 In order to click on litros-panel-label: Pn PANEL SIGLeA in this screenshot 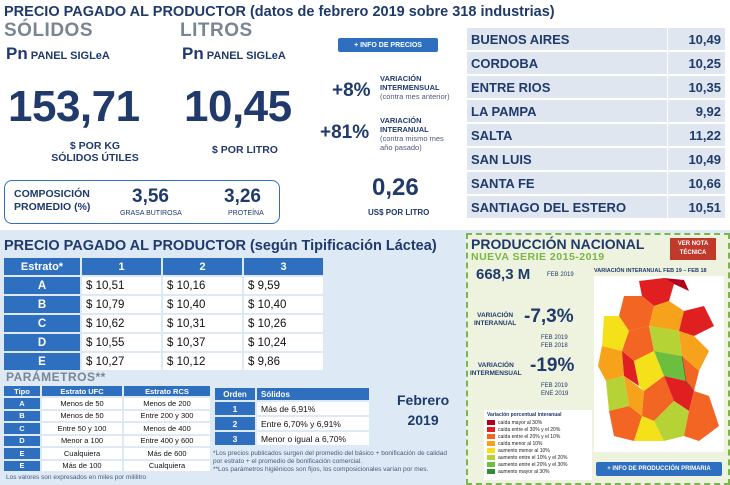, I will do `click(234, 53)`.